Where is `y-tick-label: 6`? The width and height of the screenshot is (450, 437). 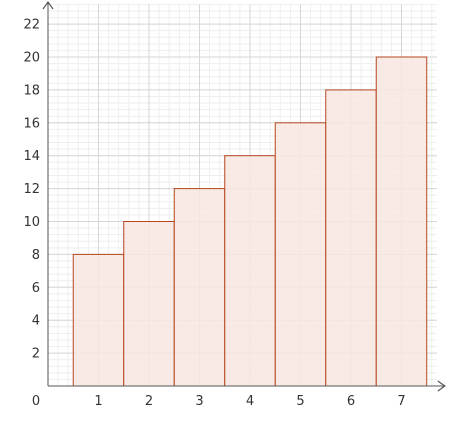 y-tick-label: 6 is located at coordinates (36, 288).